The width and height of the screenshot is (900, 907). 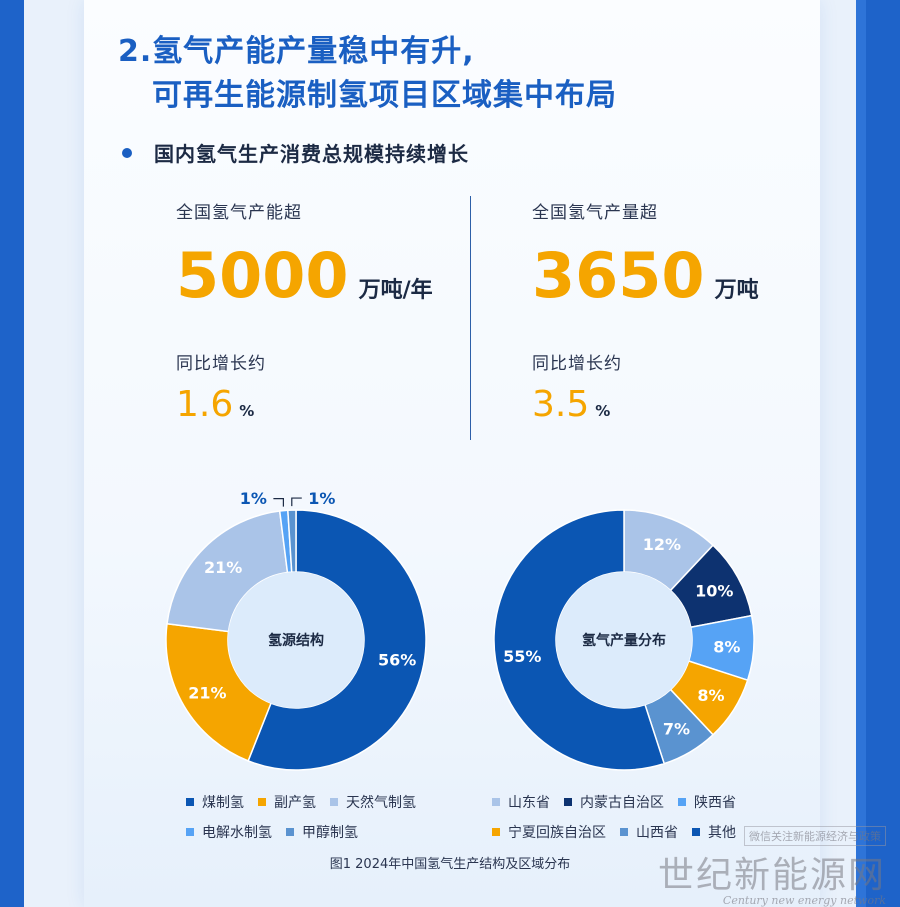 I want to click on legend-item: 其他, so click(x=714, y=832).